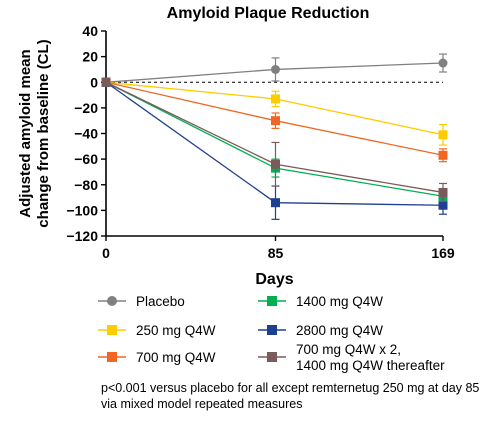 Image resolution: width=493 pixels, height=422 pixels. I want to click on x-tick-label: 169, so click(443, 253).